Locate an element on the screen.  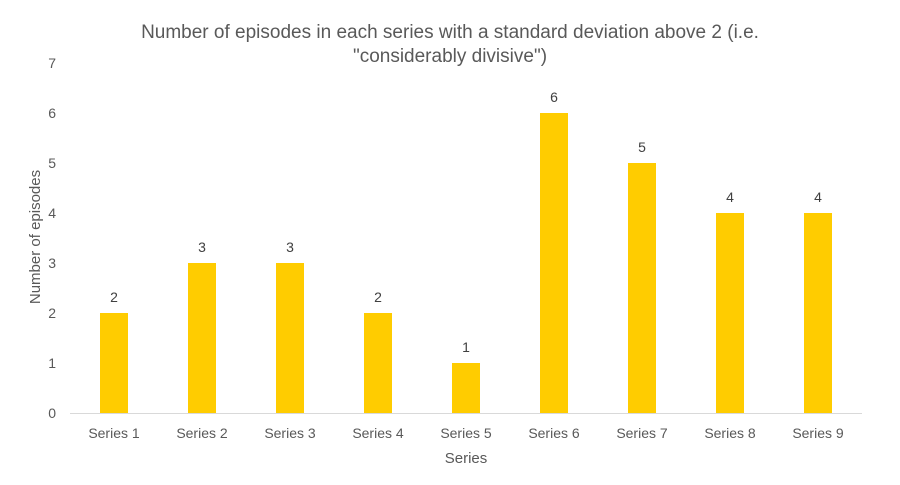
y-tick-label: 1 is located at coordinates (52, 363).